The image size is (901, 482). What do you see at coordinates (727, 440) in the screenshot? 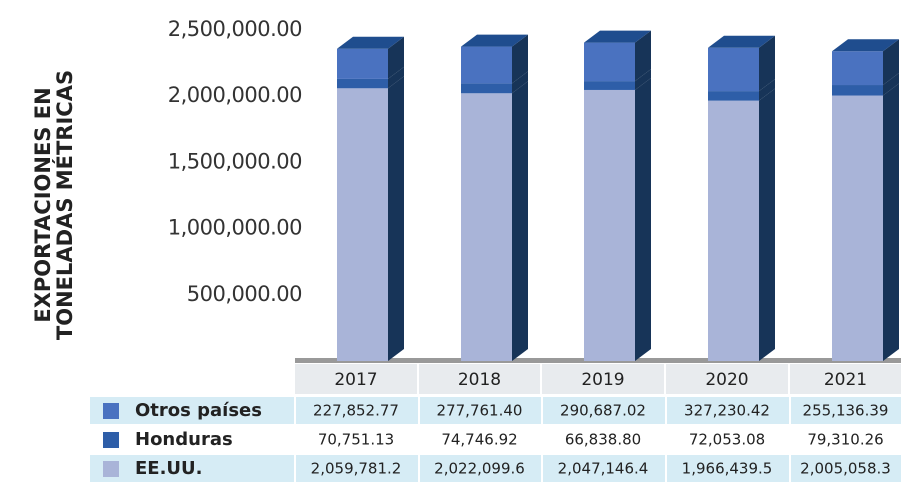
I see `table-value: 72,053.08` at bounding box center [727, 440].